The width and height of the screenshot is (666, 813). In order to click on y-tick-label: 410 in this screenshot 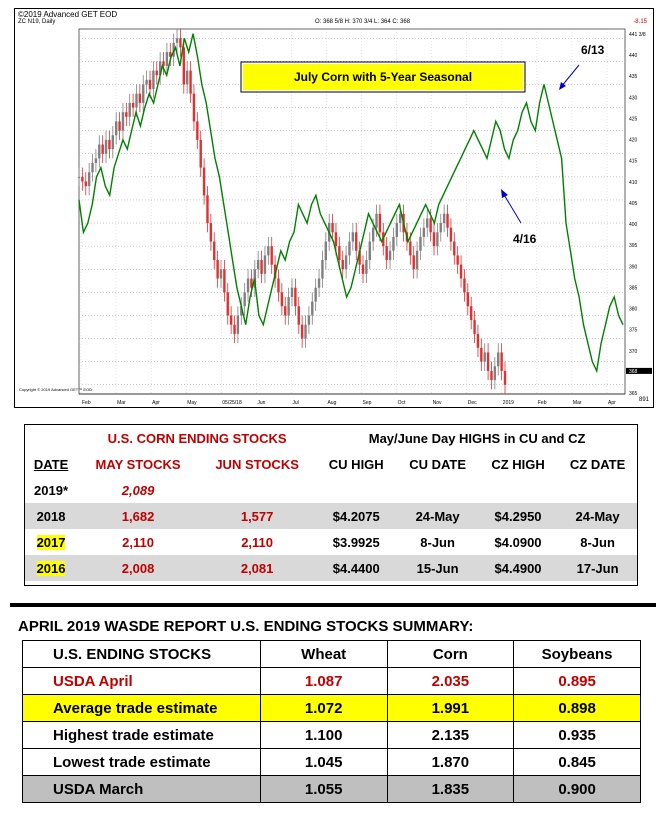, I will do `click(633, 183)`.